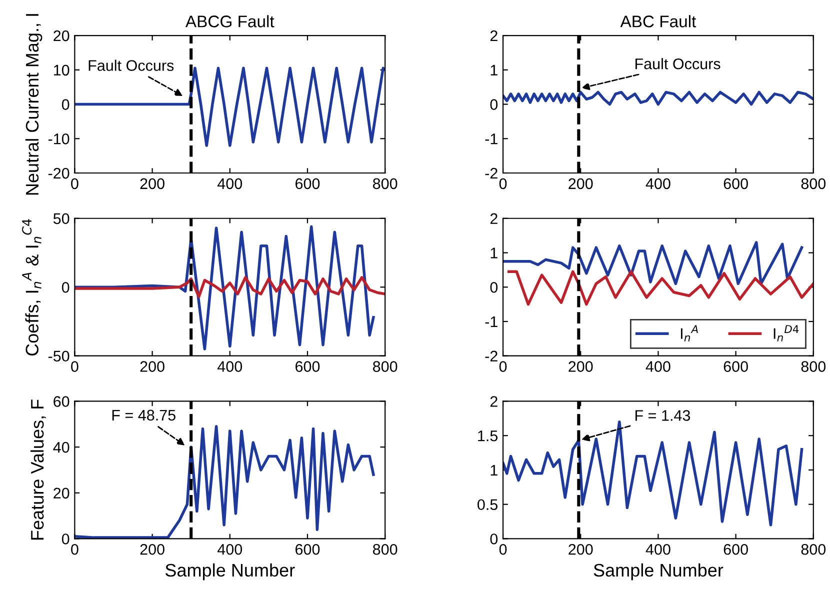  What do you see at coordinates (786, 333) in the screenshot?
I see `legend-label: I$_{n}$$^{D4}$` at bounding box center [786, 333].